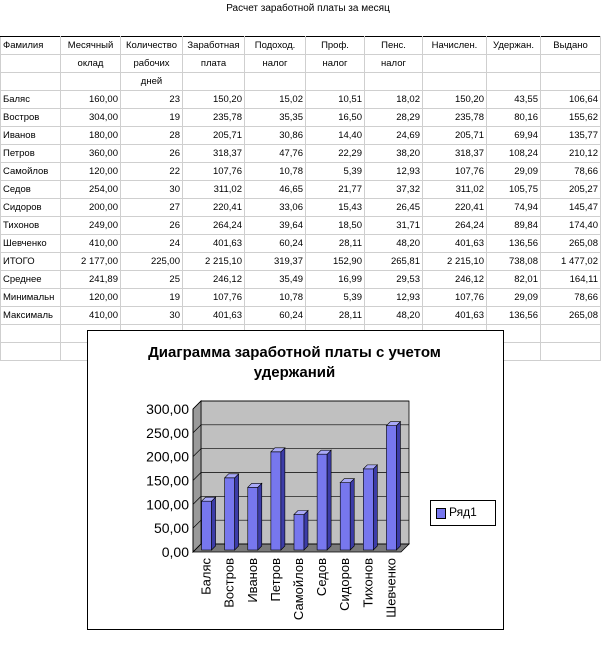 This screenshot has height=672, width=616. I want to click on stat-value-cell: 78,66, so click(570, 297).